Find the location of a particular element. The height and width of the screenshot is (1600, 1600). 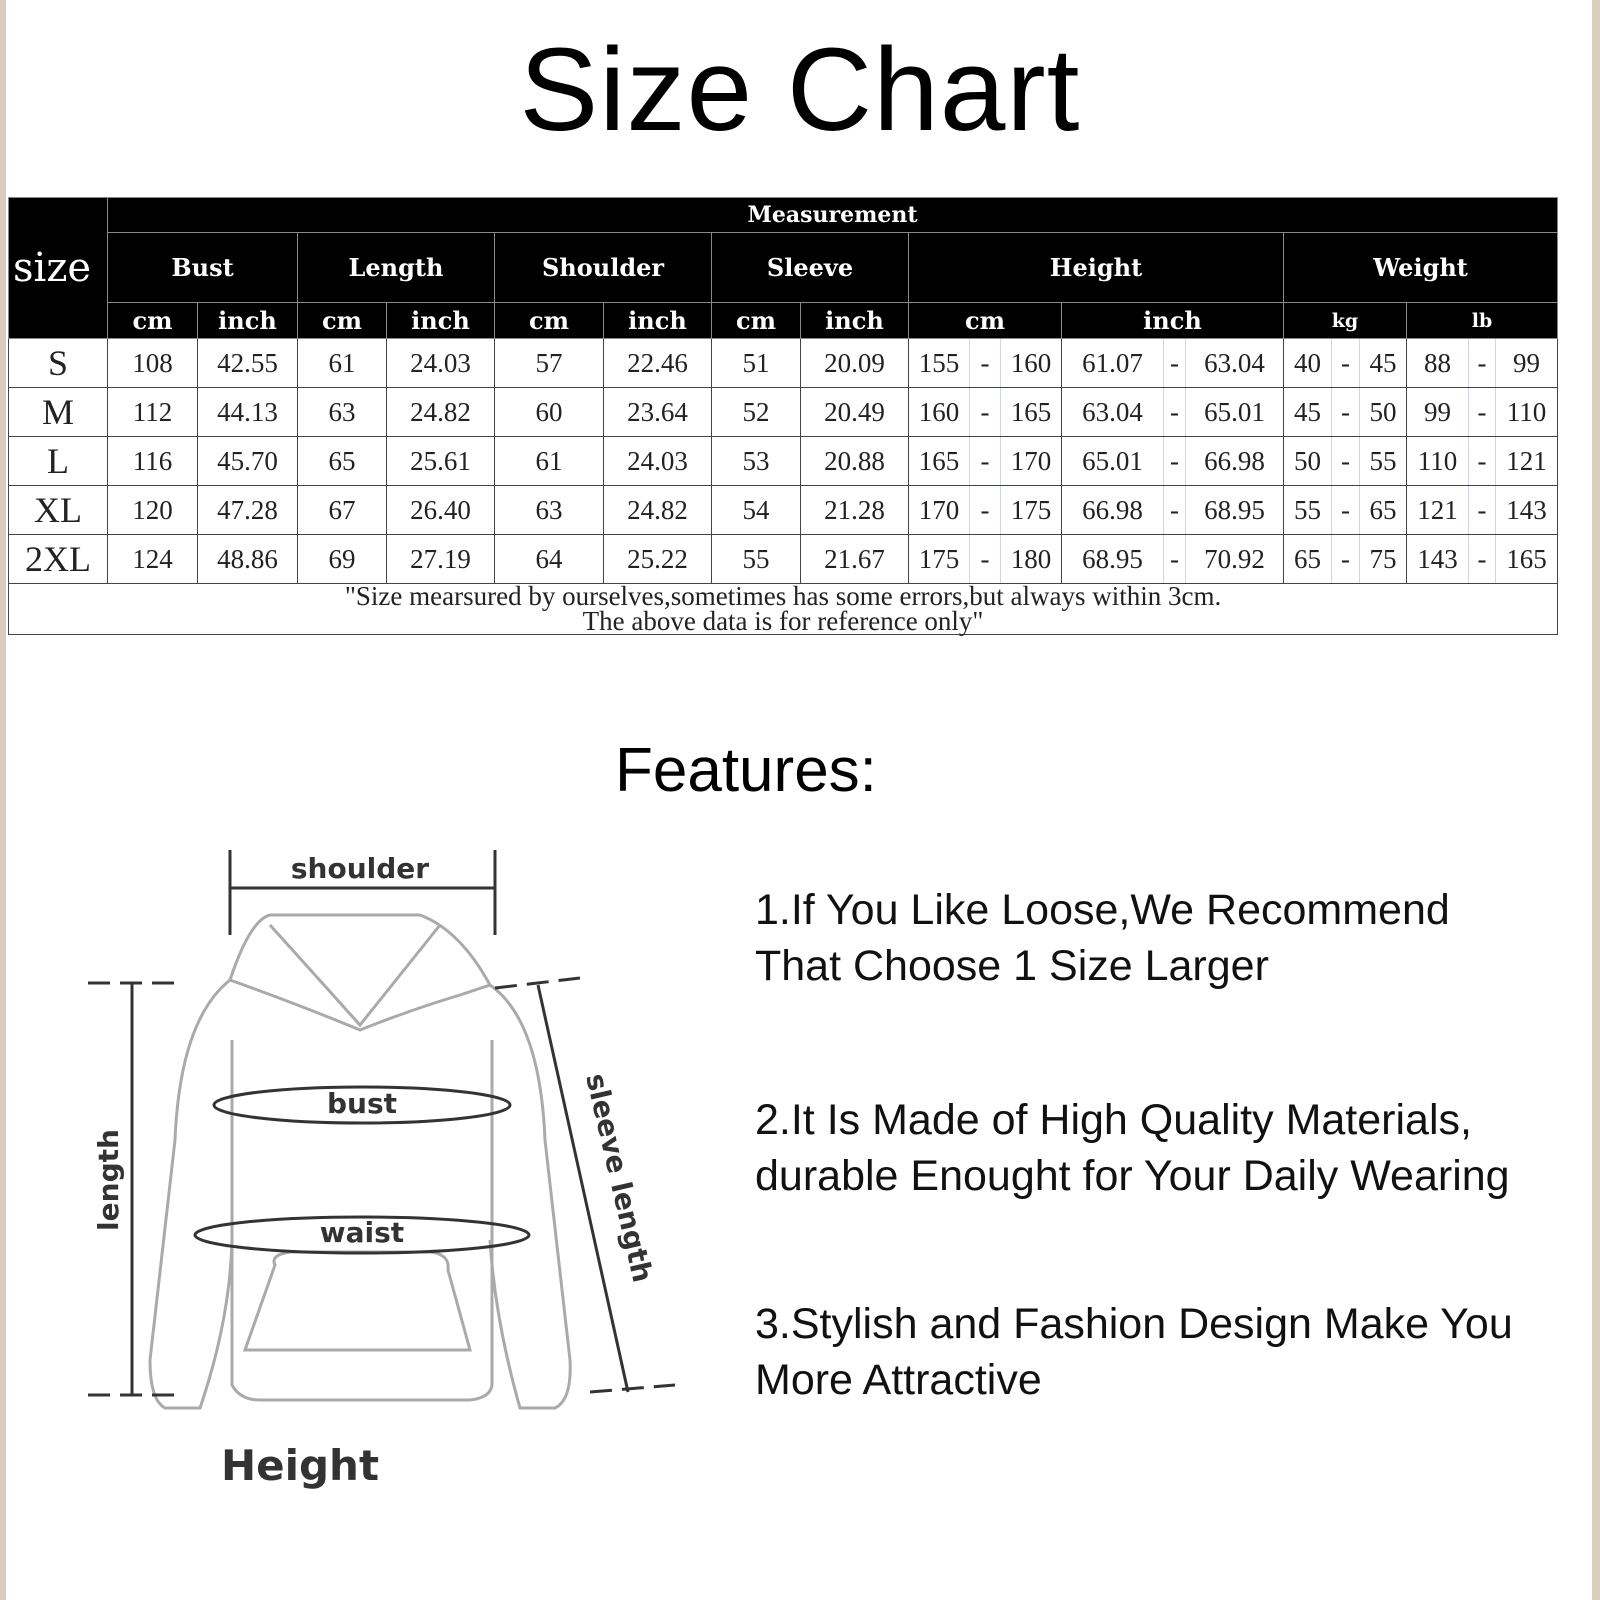

size-cell: L is located at coordinates (58, 461).